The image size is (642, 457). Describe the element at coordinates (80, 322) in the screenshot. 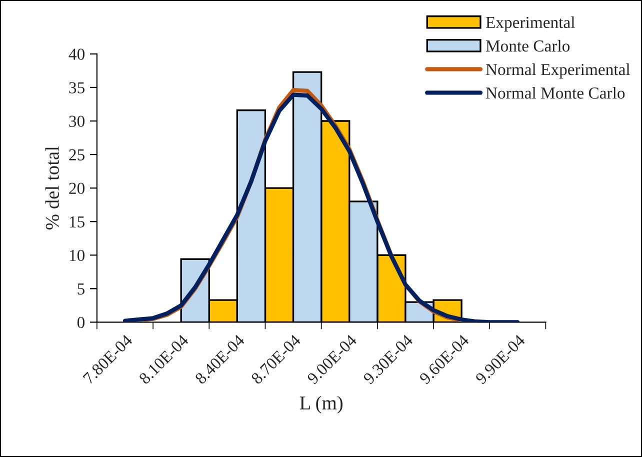

I see `y-tick-label: 0` at that location.